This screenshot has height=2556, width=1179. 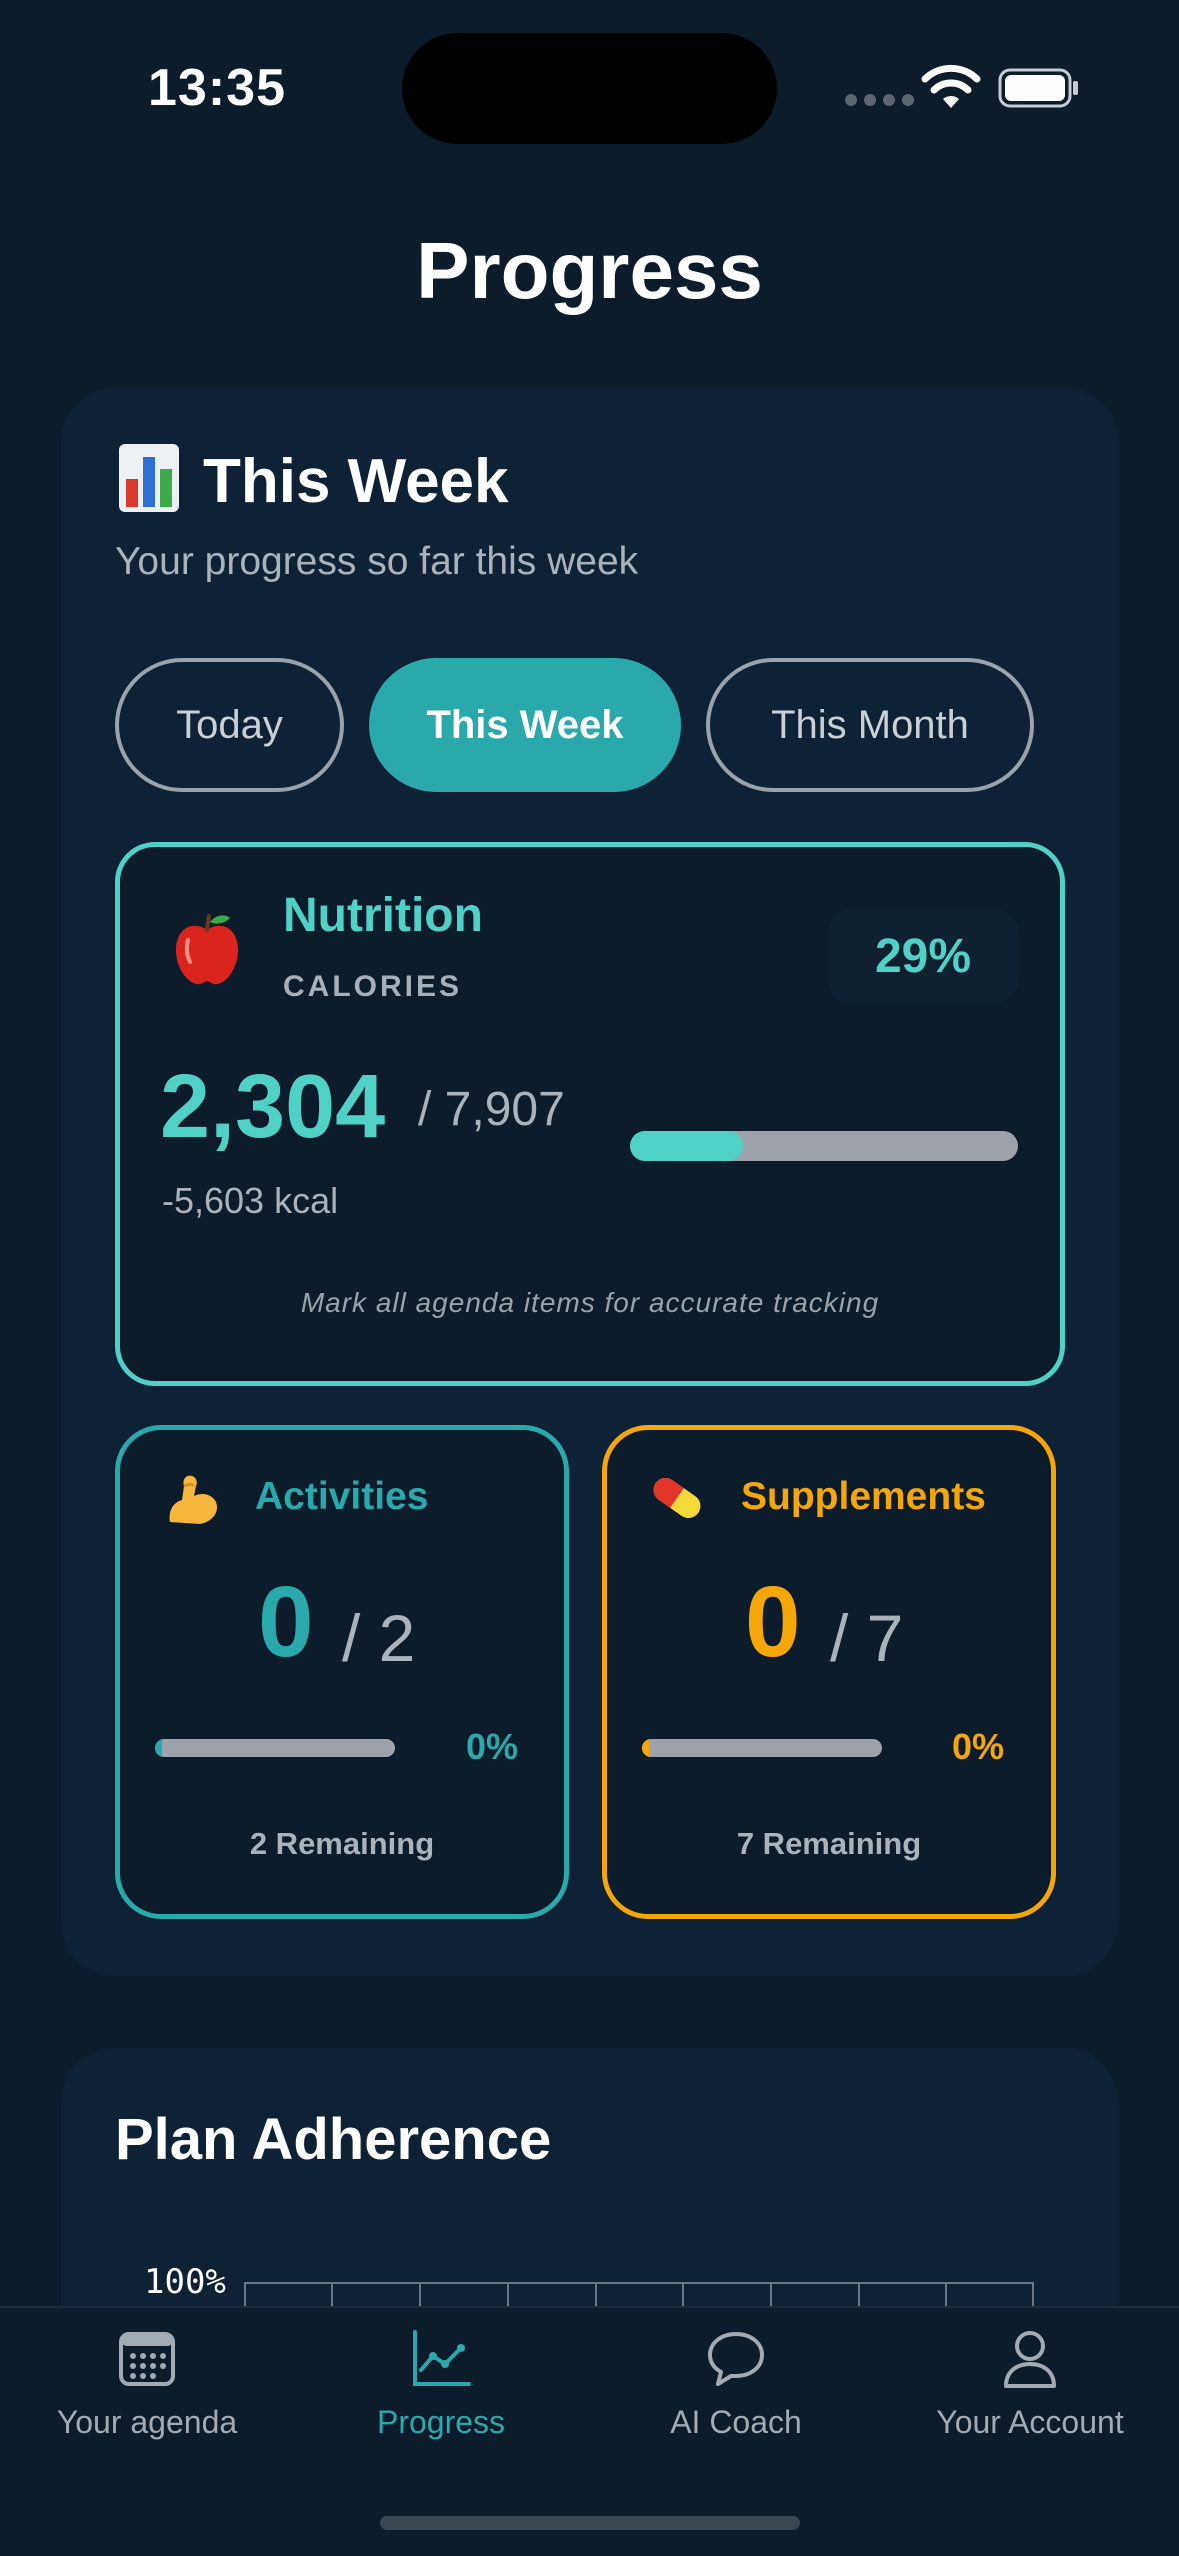 What do you see at coordinates (217, 88) in the screenshot?
I see `status-time: 13:35` at bounding box center [217, 88].